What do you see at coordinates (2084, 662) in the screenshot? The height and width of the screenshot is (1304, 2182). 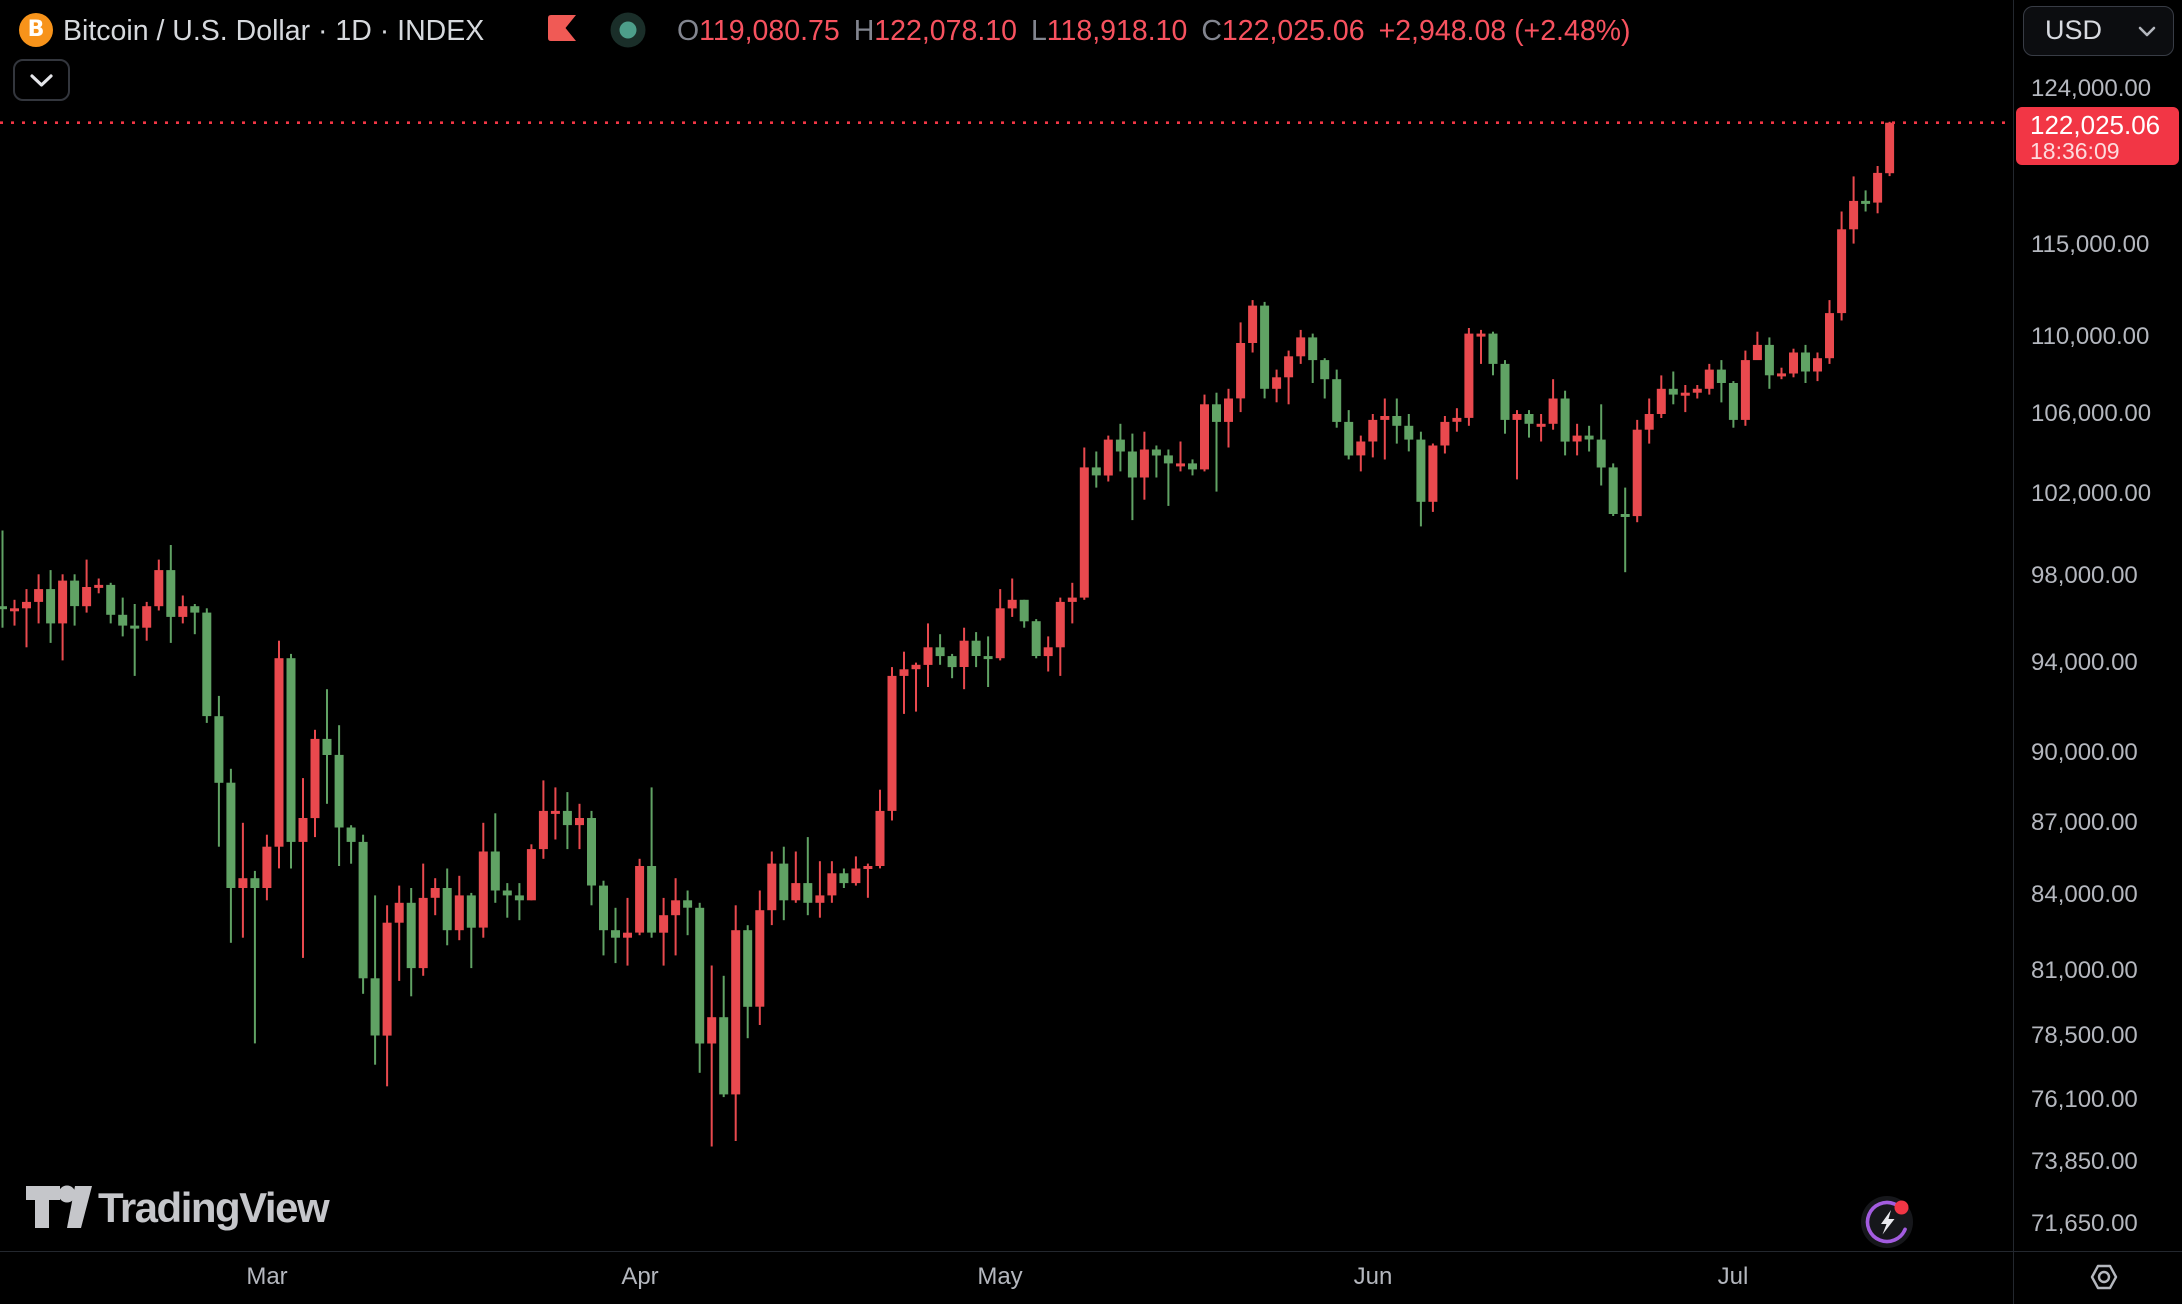 I see `price-axis-label: 94,000.00` at bounding box center [2084, 662].